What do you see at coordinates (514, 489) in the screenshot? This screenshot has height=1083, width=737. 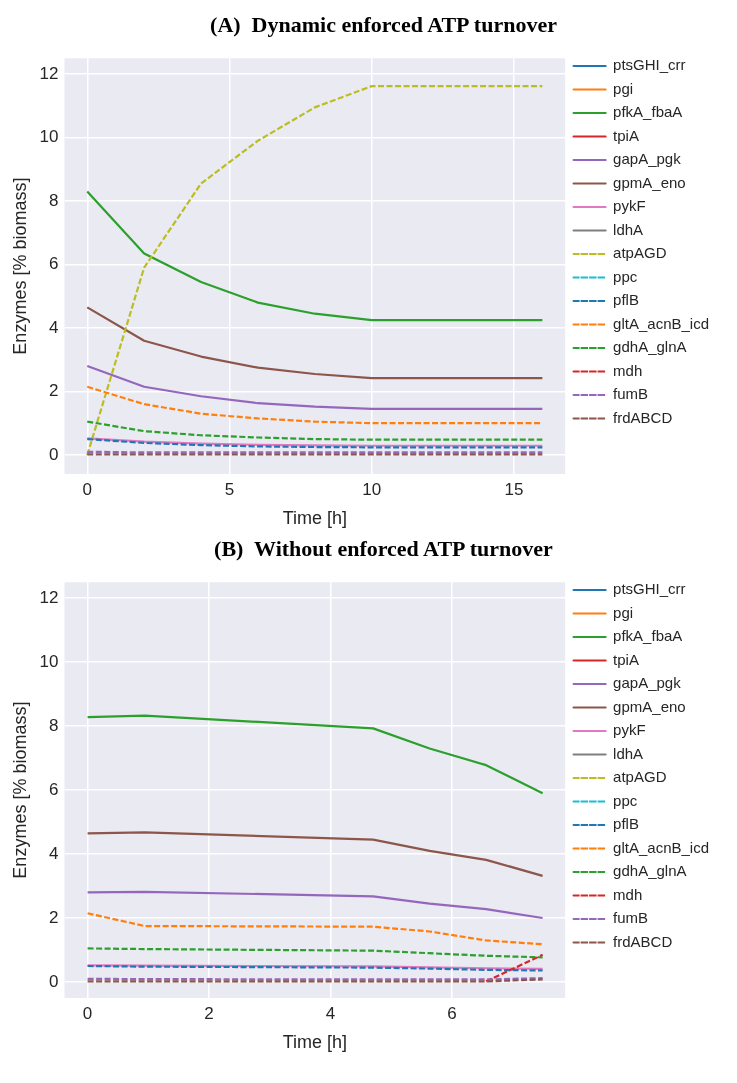 I see `x-tick-label: 15` at bounding box center [514, 489].